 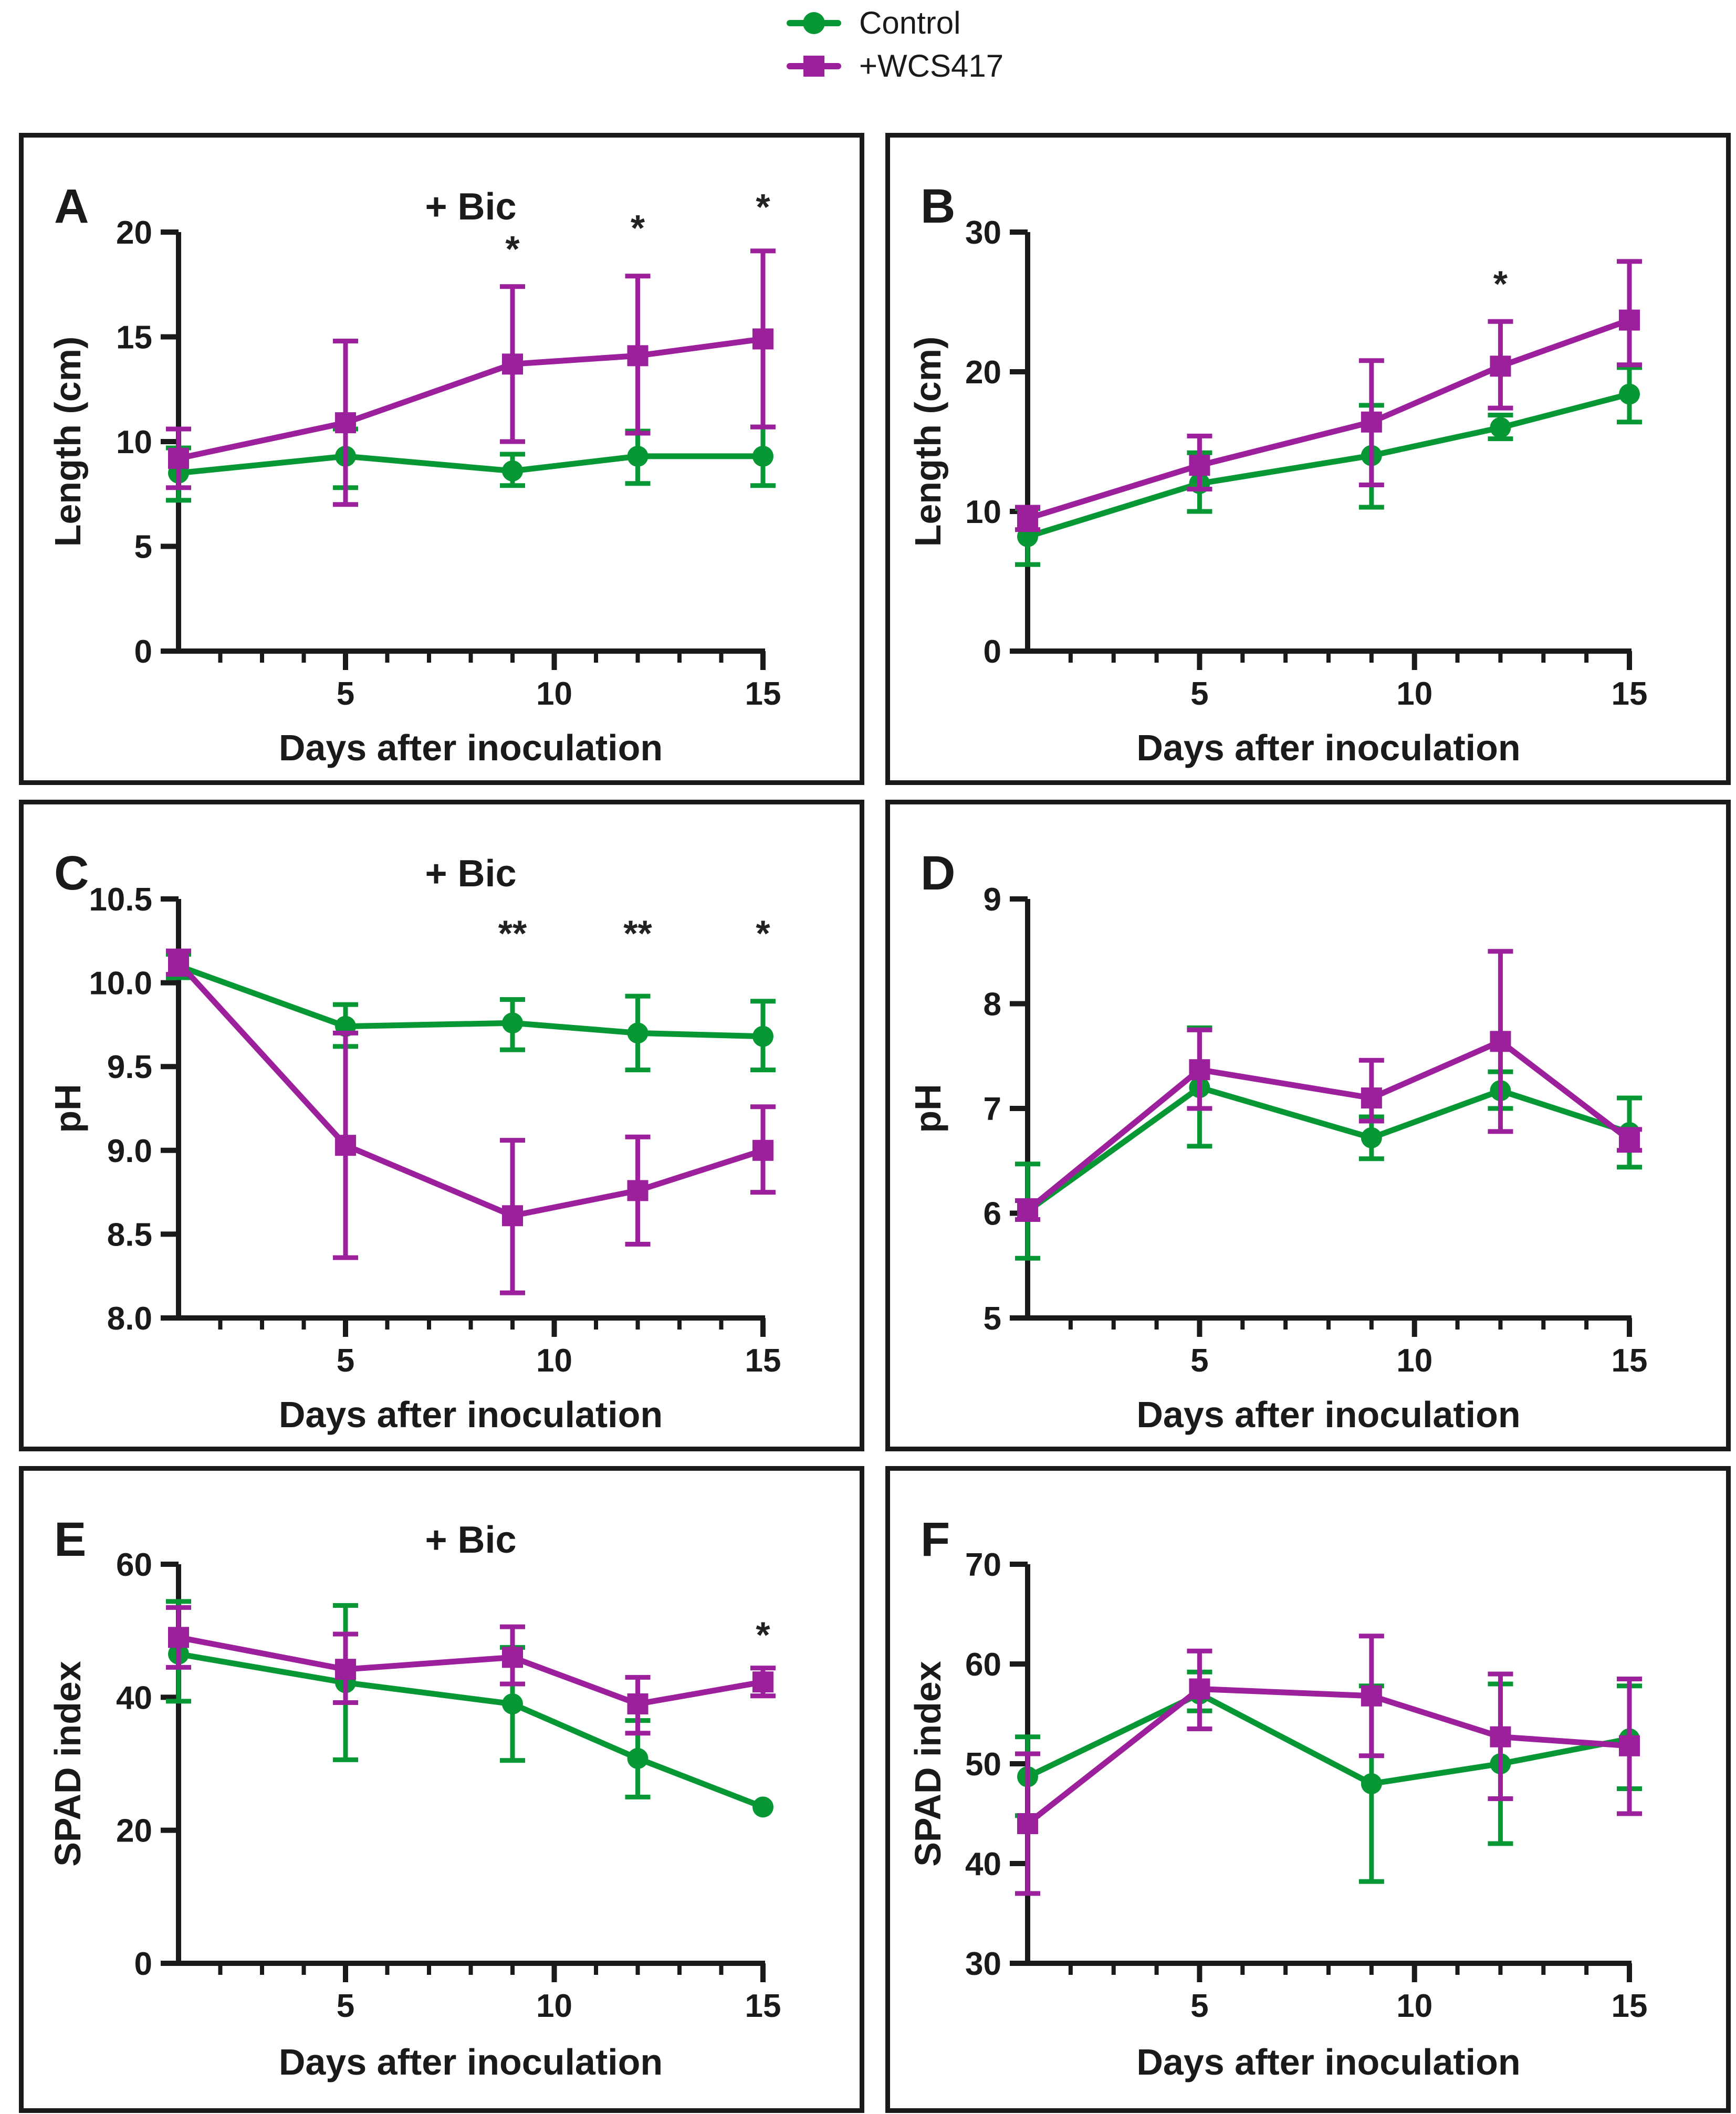 I want to click on legend-item-control: Control, so click(x=895, y=23).